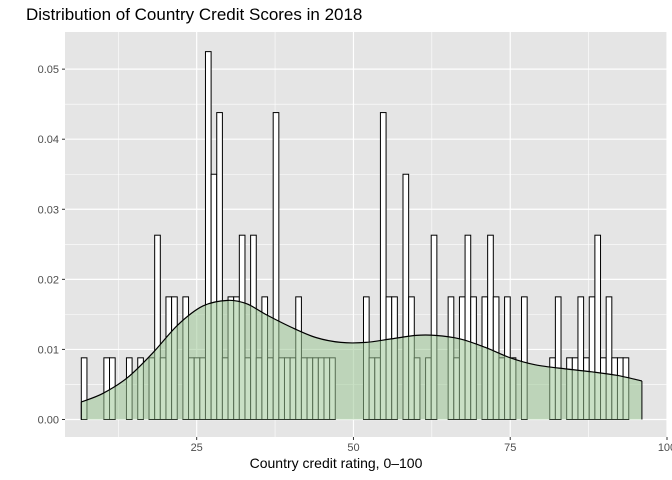 The image size is (672, 480). I want to click on y-tick-label: 0.05, so click(48, 70).